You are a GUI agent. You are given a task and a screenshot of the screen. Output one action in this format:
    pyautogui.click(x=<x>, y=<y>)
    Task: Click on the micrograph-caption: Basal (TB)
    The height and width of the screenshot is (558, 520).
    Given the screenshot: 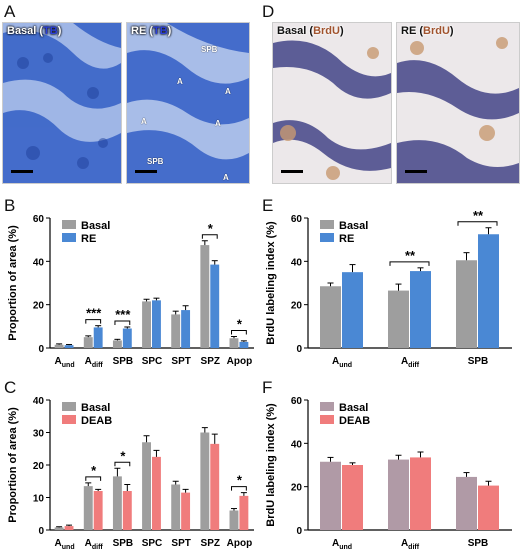 What is the action you would take?
    pyautogui.click(x=34, y=31)
    